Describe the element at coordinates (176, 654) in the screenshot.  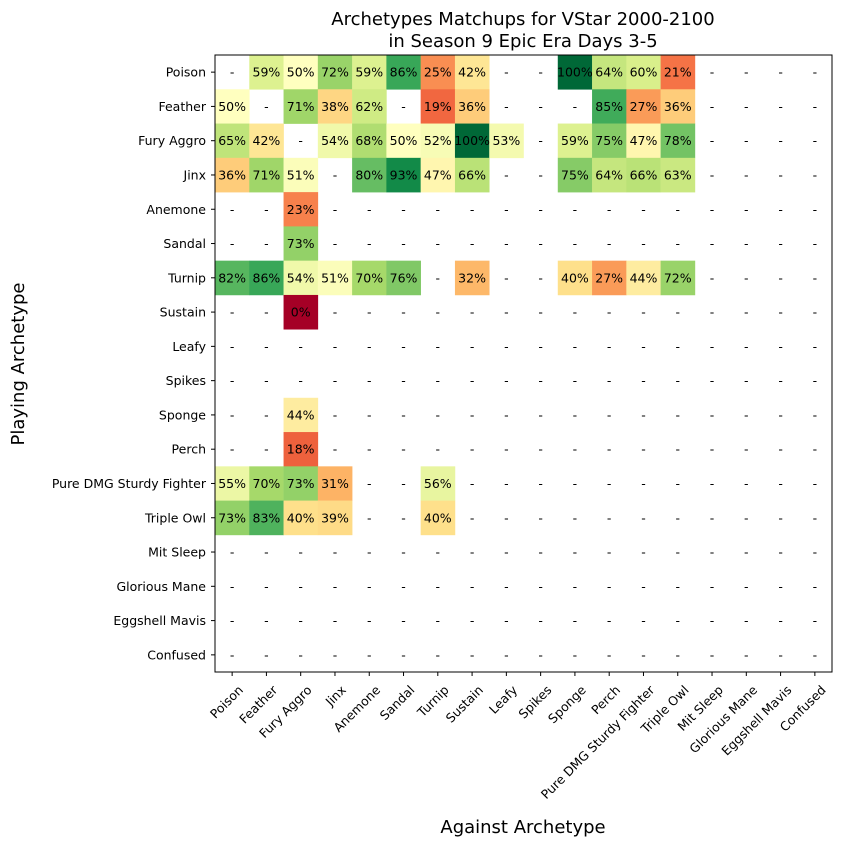
I see `y-tick-label: Confused` at that location.